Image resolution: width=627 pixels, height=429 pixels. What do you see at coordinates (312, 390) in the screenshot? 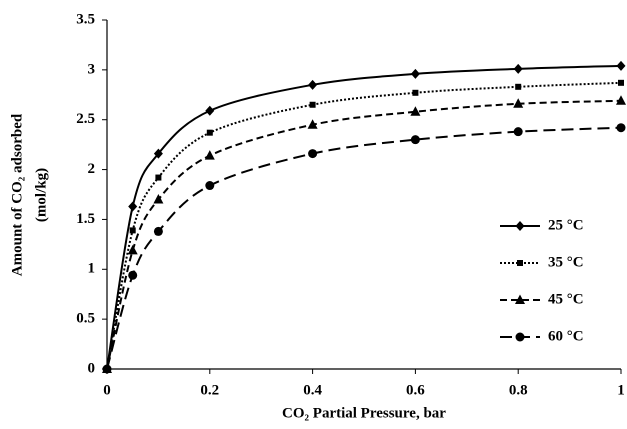
I see `x-tick-label: 0.4` at bounding box center [312, 390].